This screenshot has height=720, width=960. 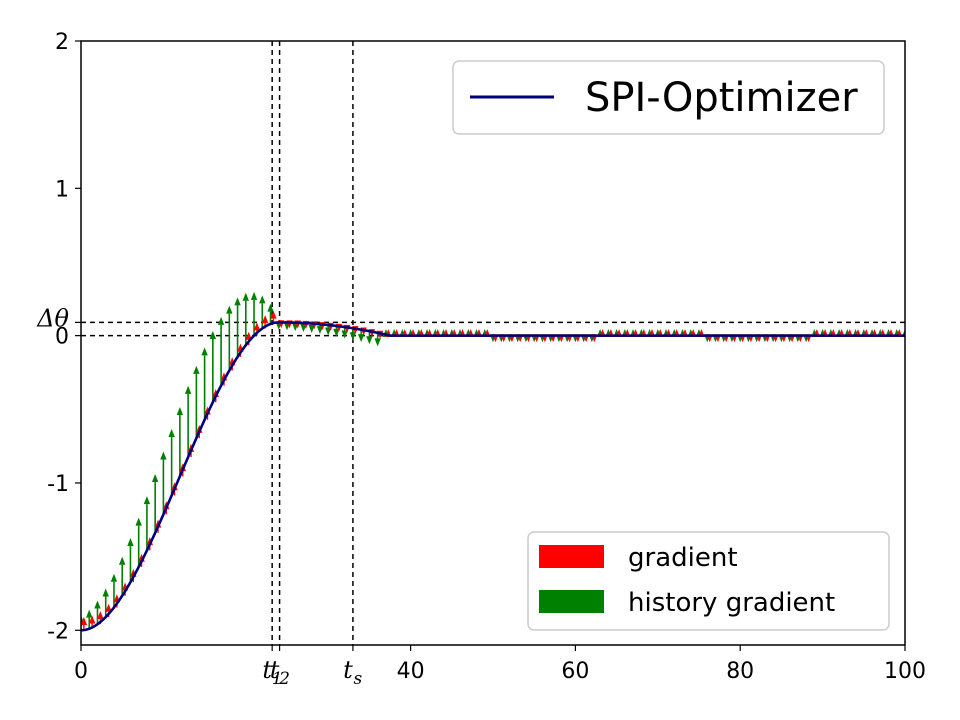 What do you see at coordinates (122, 560) in the screenshot?
I see `history-arrow-5-head` at bounding box center [122, 560].